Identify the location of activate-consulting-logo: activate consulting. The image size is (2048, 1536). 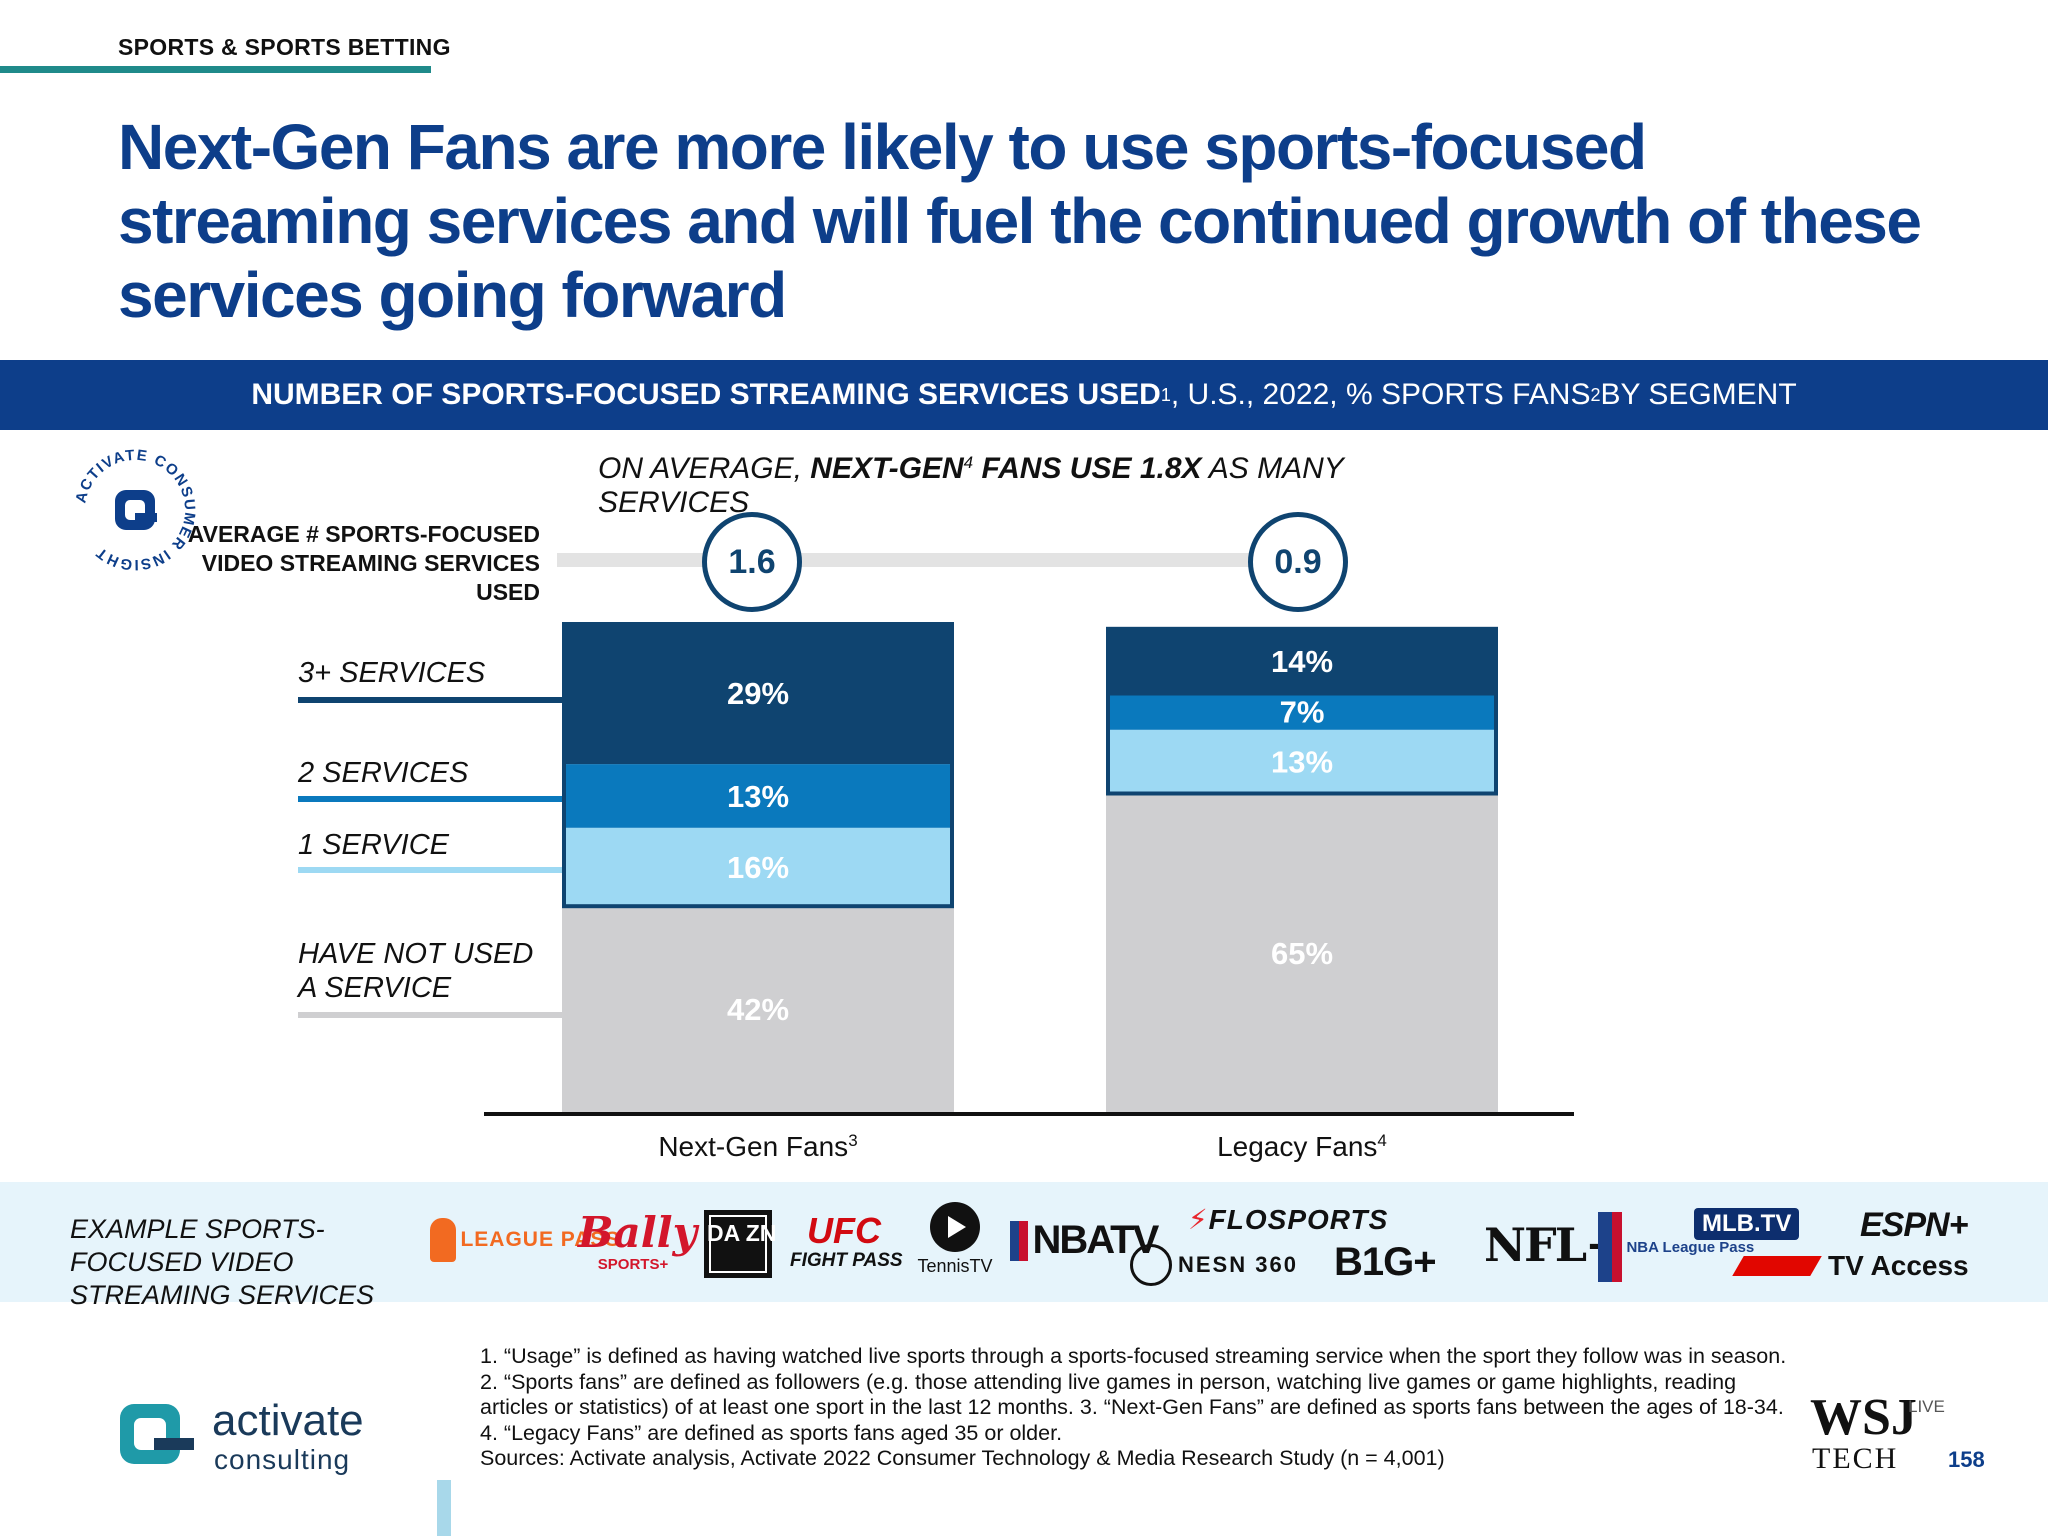
(241, 1435).